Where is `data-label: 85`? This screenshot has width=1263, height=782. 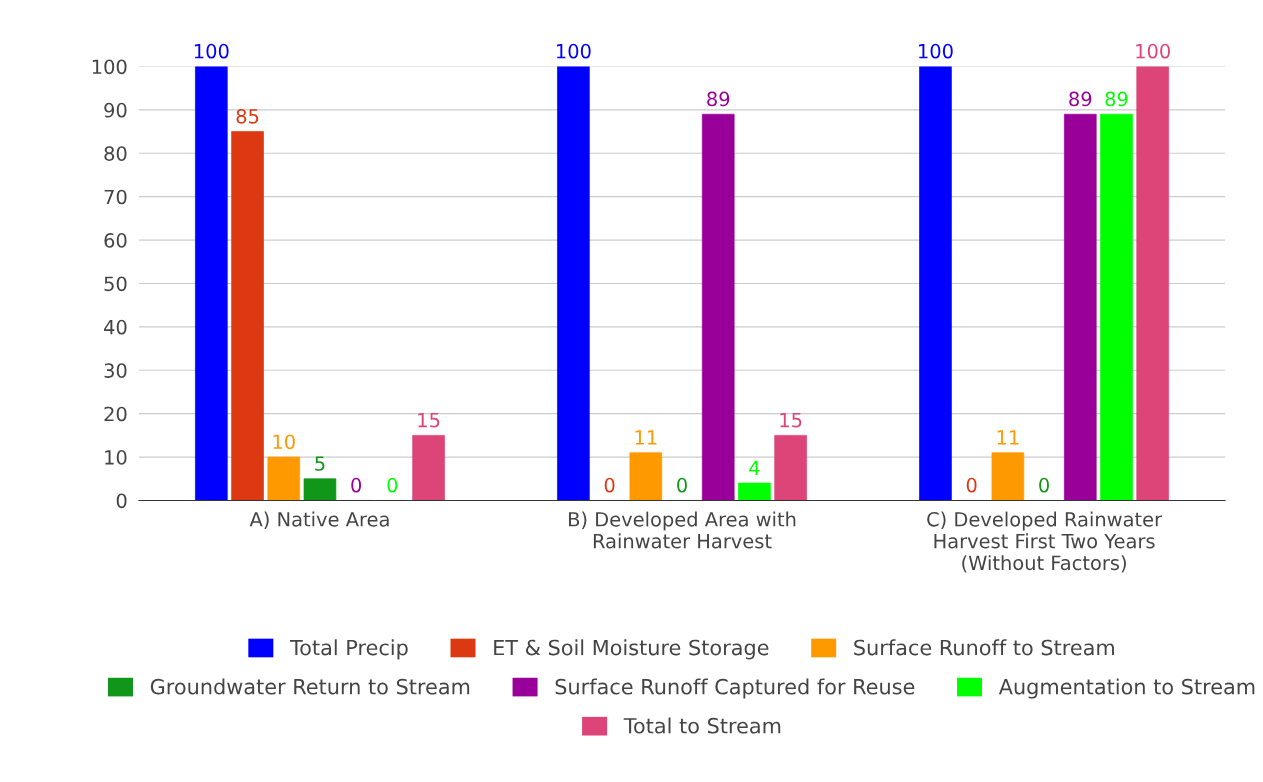
data-label: 85 is located at coordinates (247, 116).